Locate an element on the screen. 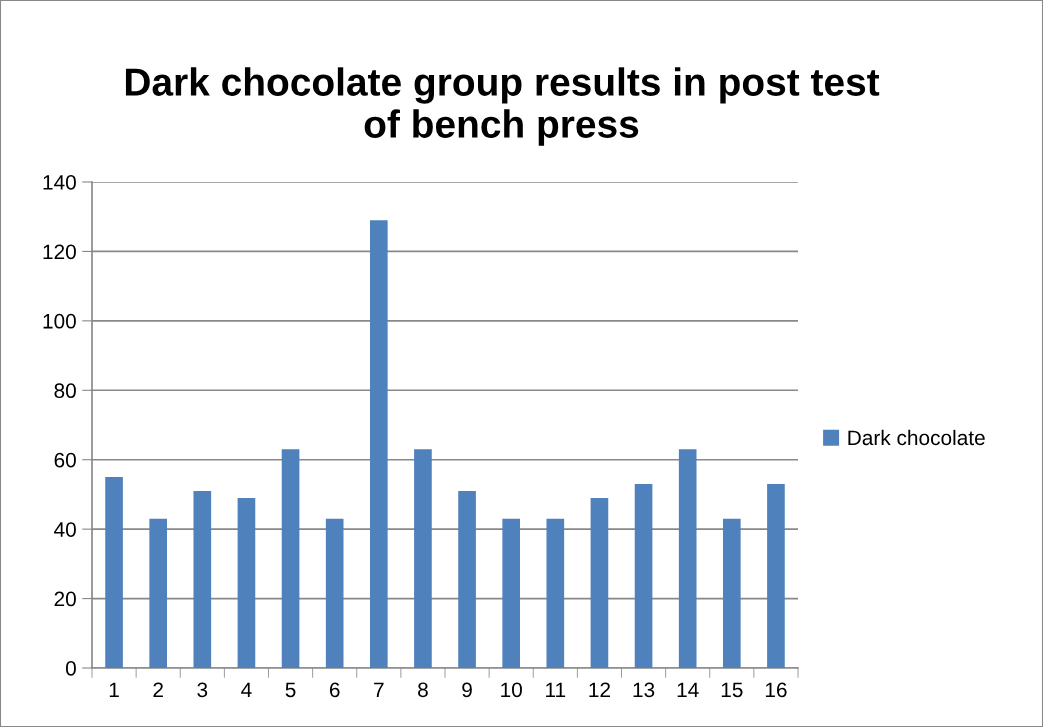 The image size is (1043, 727). x-tick-label: 13 is located at coordinates (644, 690).